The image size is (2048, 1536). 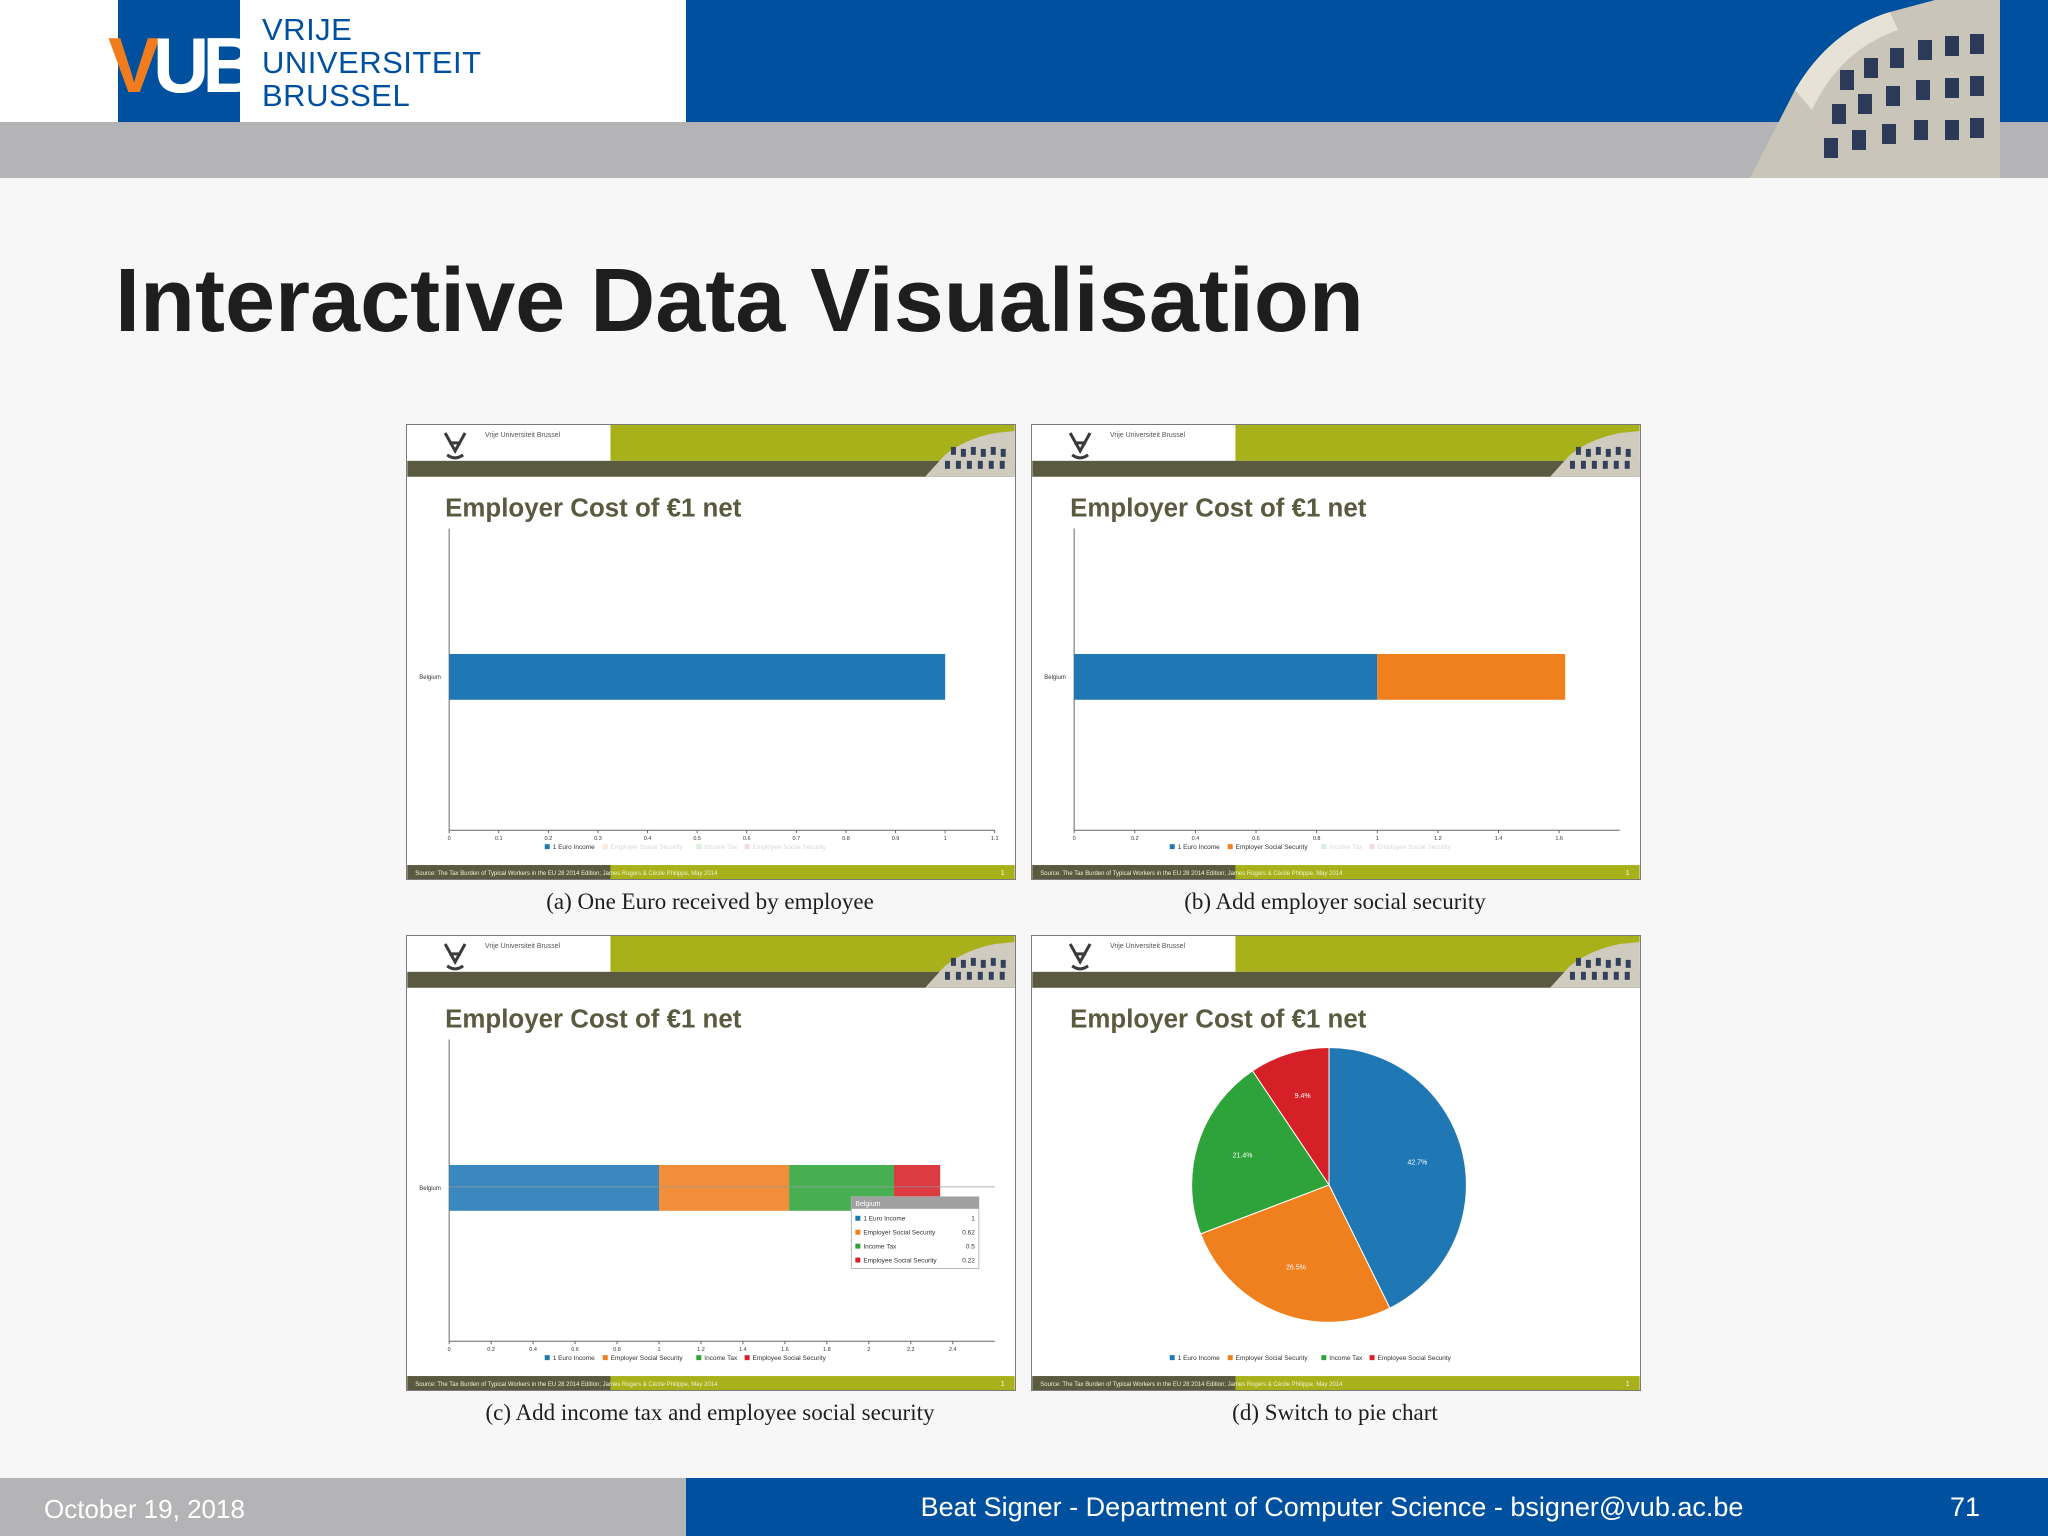 I want to click on chart-b-building-icon, so click(x=1595, y=453).